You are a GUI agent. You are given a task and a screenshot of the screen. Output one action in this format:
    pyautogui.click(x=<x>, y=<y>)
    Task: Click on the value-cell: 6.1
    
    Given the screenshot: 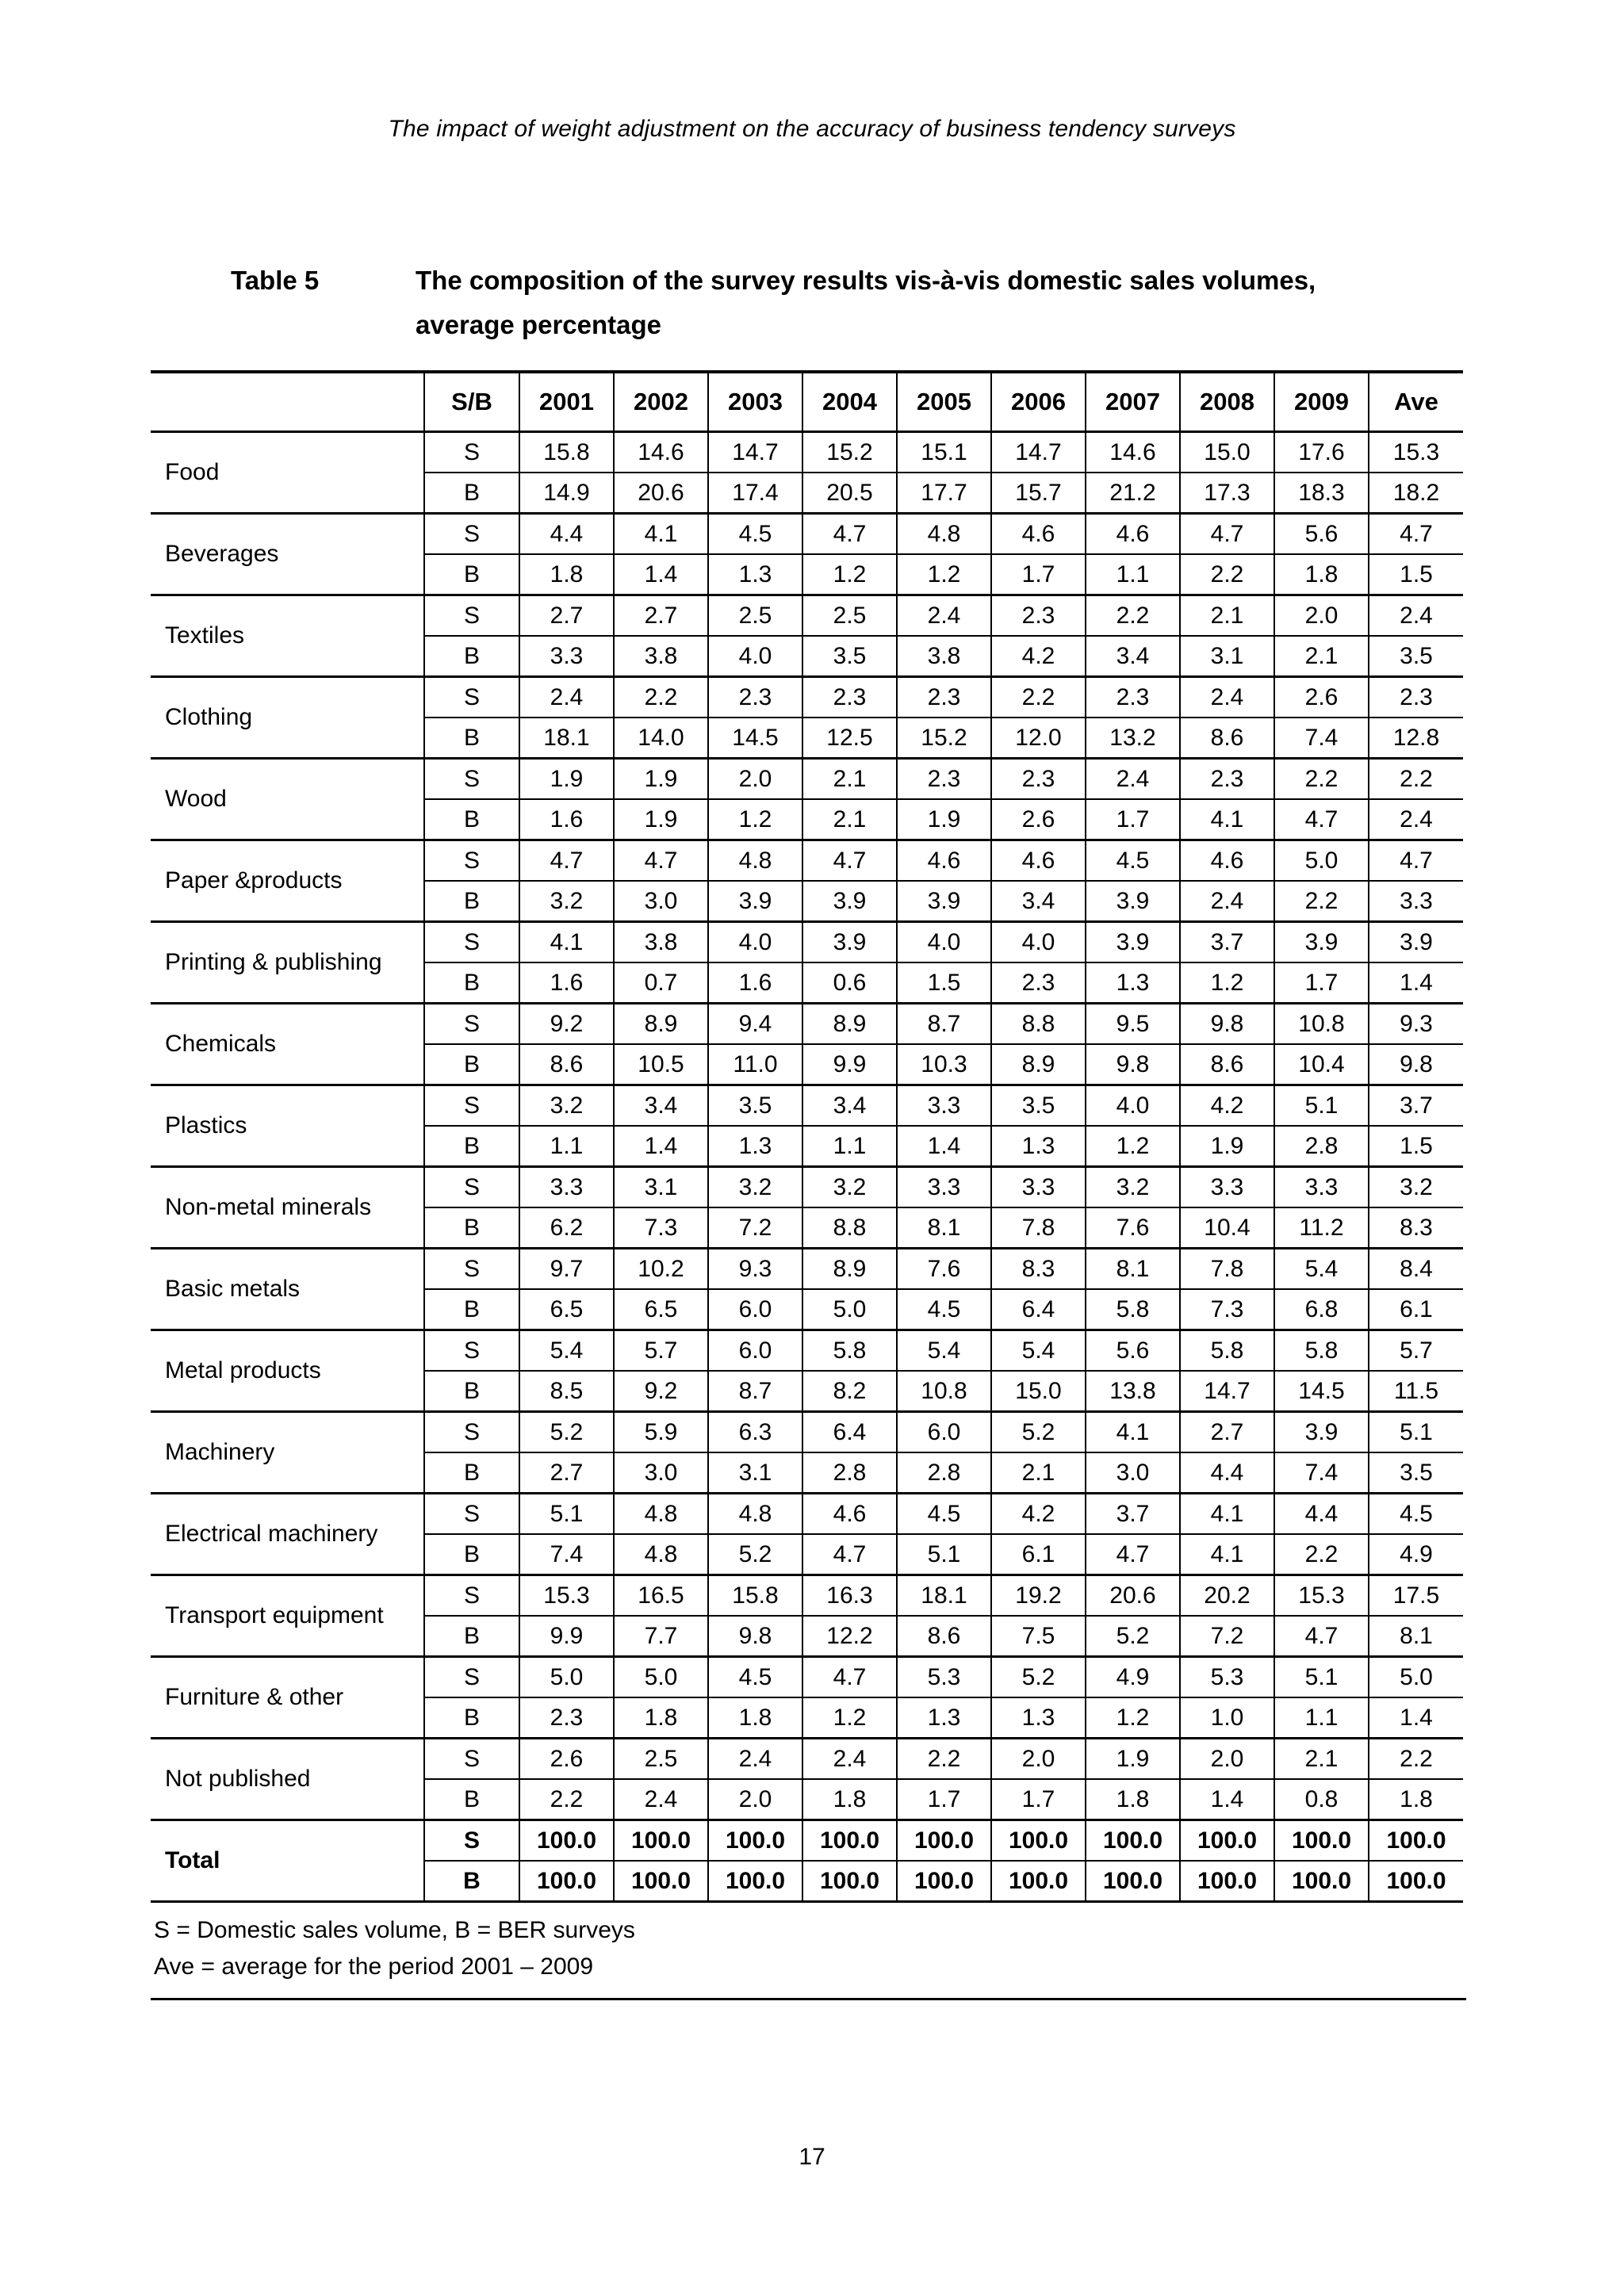 What is the action you would take?
    pyautogui.click(x=1038, y=1554)
    